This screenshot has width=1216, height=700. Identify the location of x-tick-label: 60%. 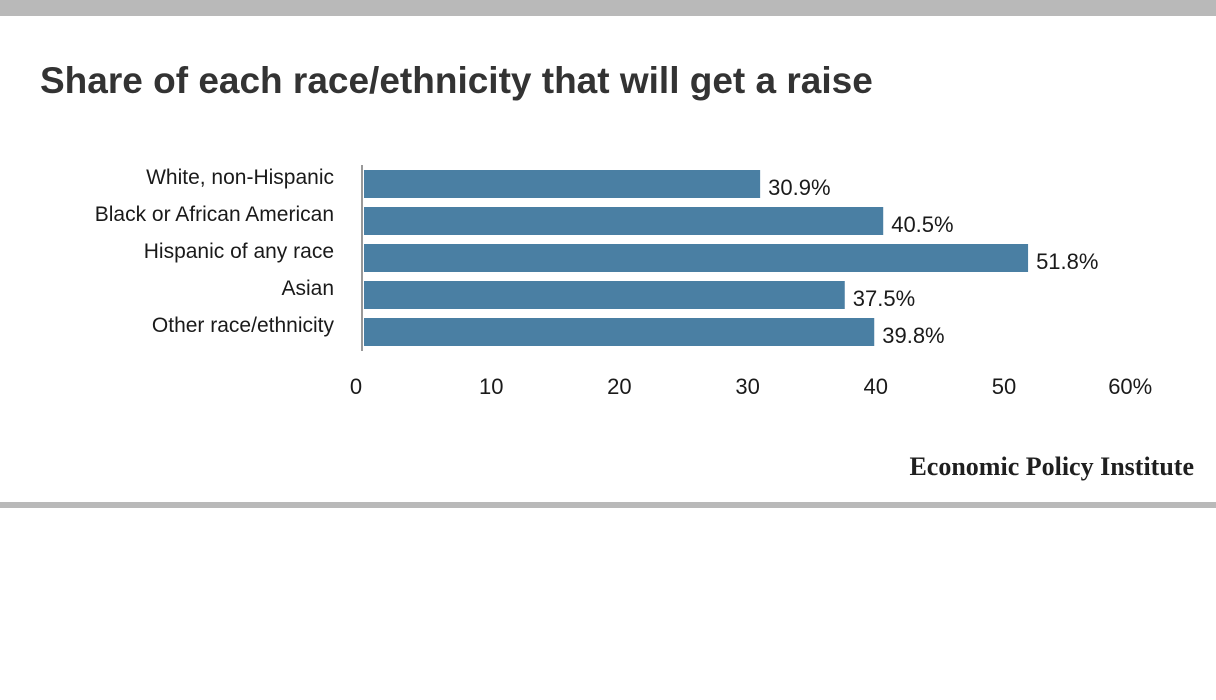
(1130, 386).